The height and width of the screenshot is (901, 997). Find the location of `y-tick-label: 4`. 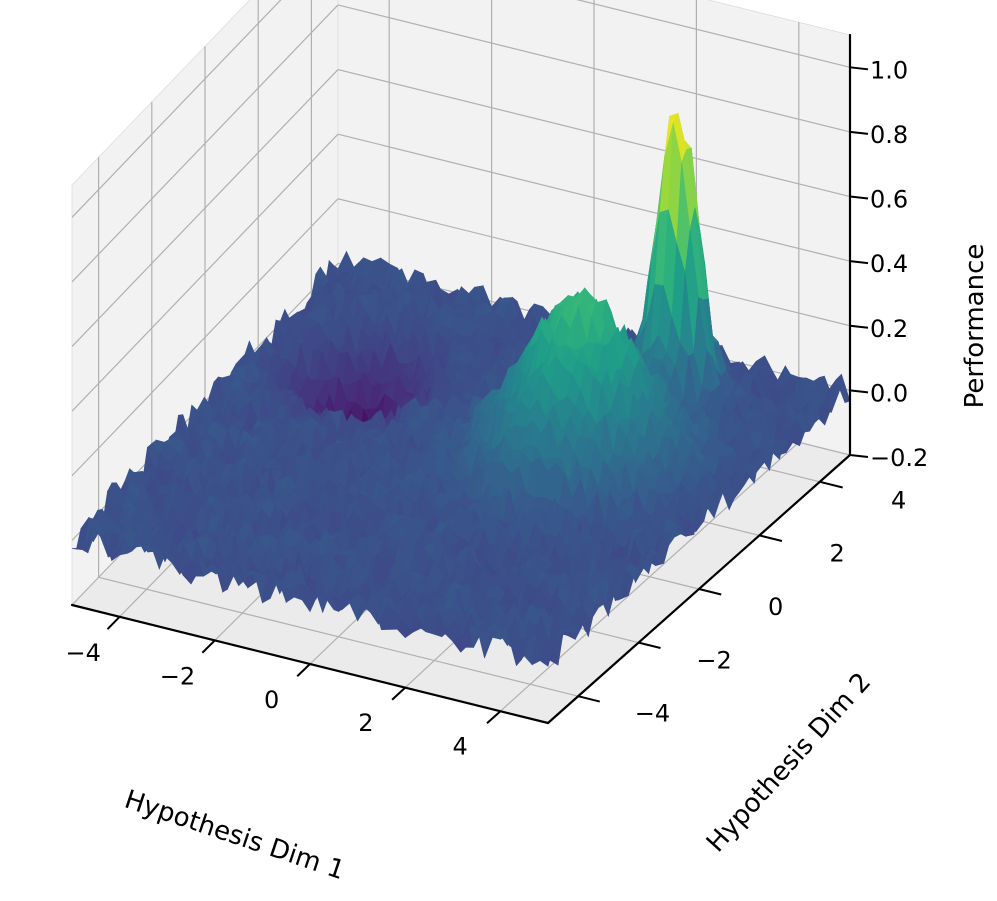

y-tick-label: 4 is located at coordinates (898, 500).